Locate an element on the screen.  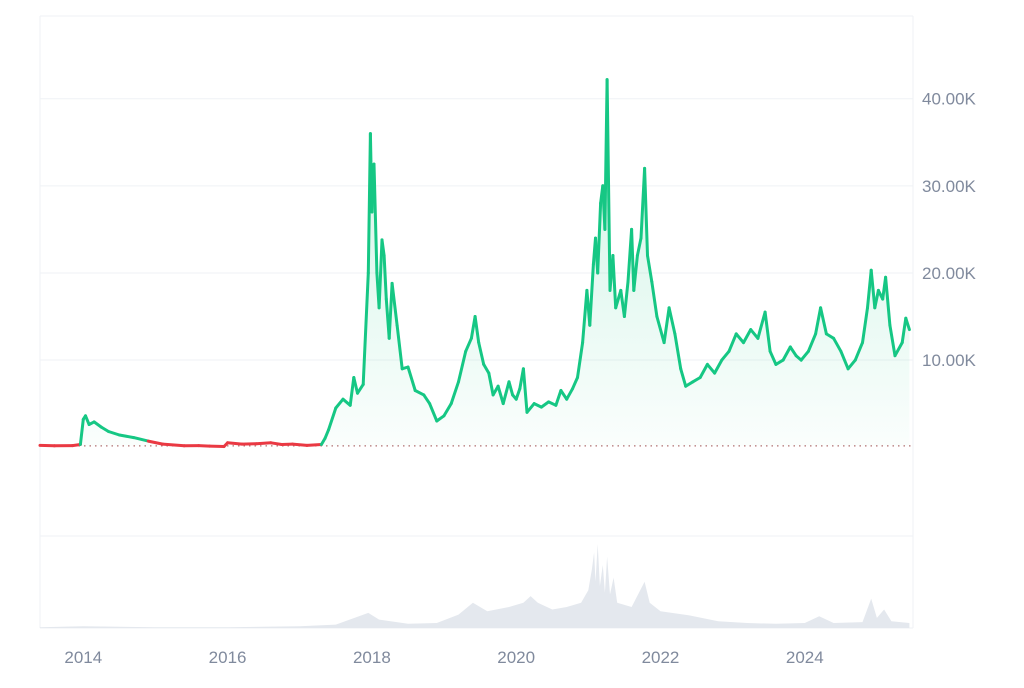
y-tick-label: 40.00K is located at coordinates (949, 99).